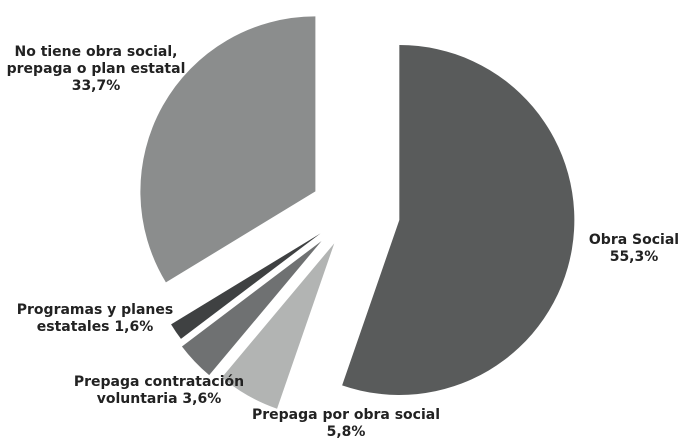 Image resolution: width=682 pixels, height=443 pixels. I want to click on slice-prepaga-obra-social, so click(278, 326).